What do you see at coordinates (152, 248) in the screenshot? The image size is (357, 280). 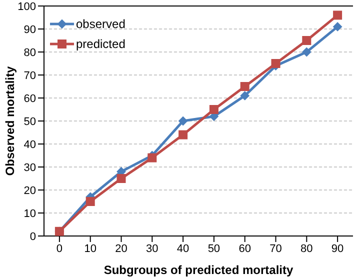 I see `x-tick-label: 30` at bounding box center [152, 248].